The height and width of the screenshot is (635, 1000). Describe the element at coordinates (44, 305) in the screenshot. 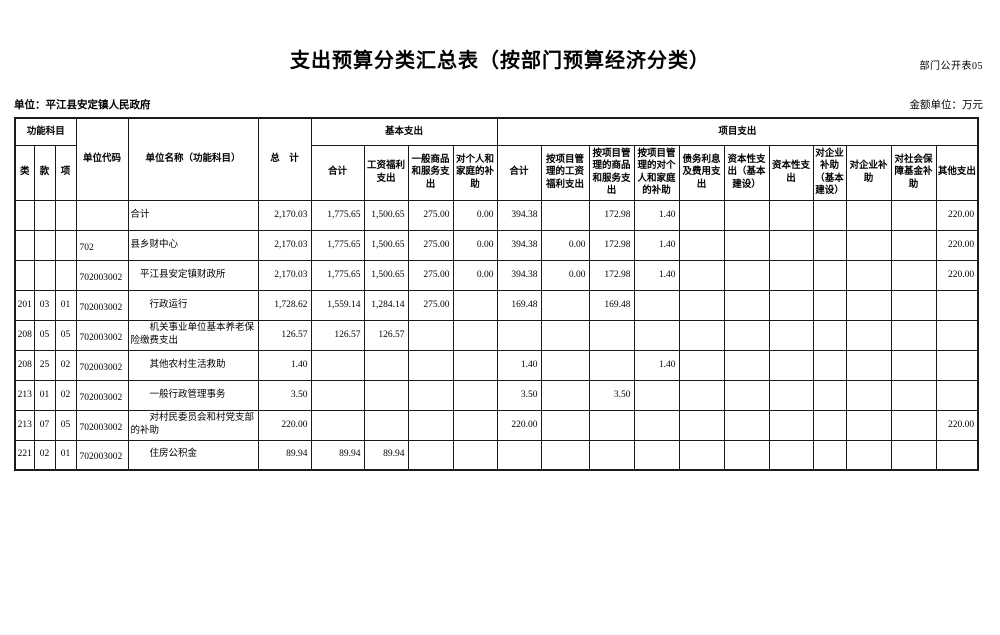

I see `func-section-cell: 03` at that location.